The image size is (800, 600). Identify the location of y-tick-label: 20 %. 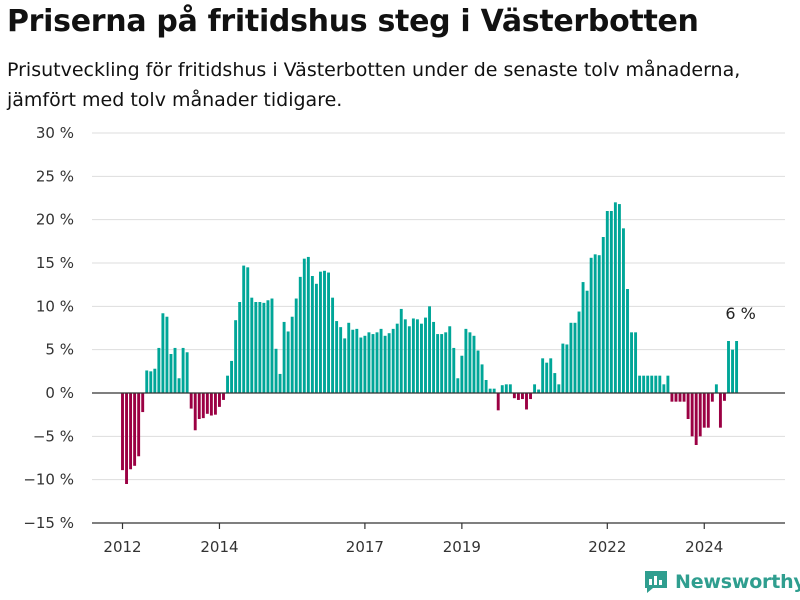
(55, 220).